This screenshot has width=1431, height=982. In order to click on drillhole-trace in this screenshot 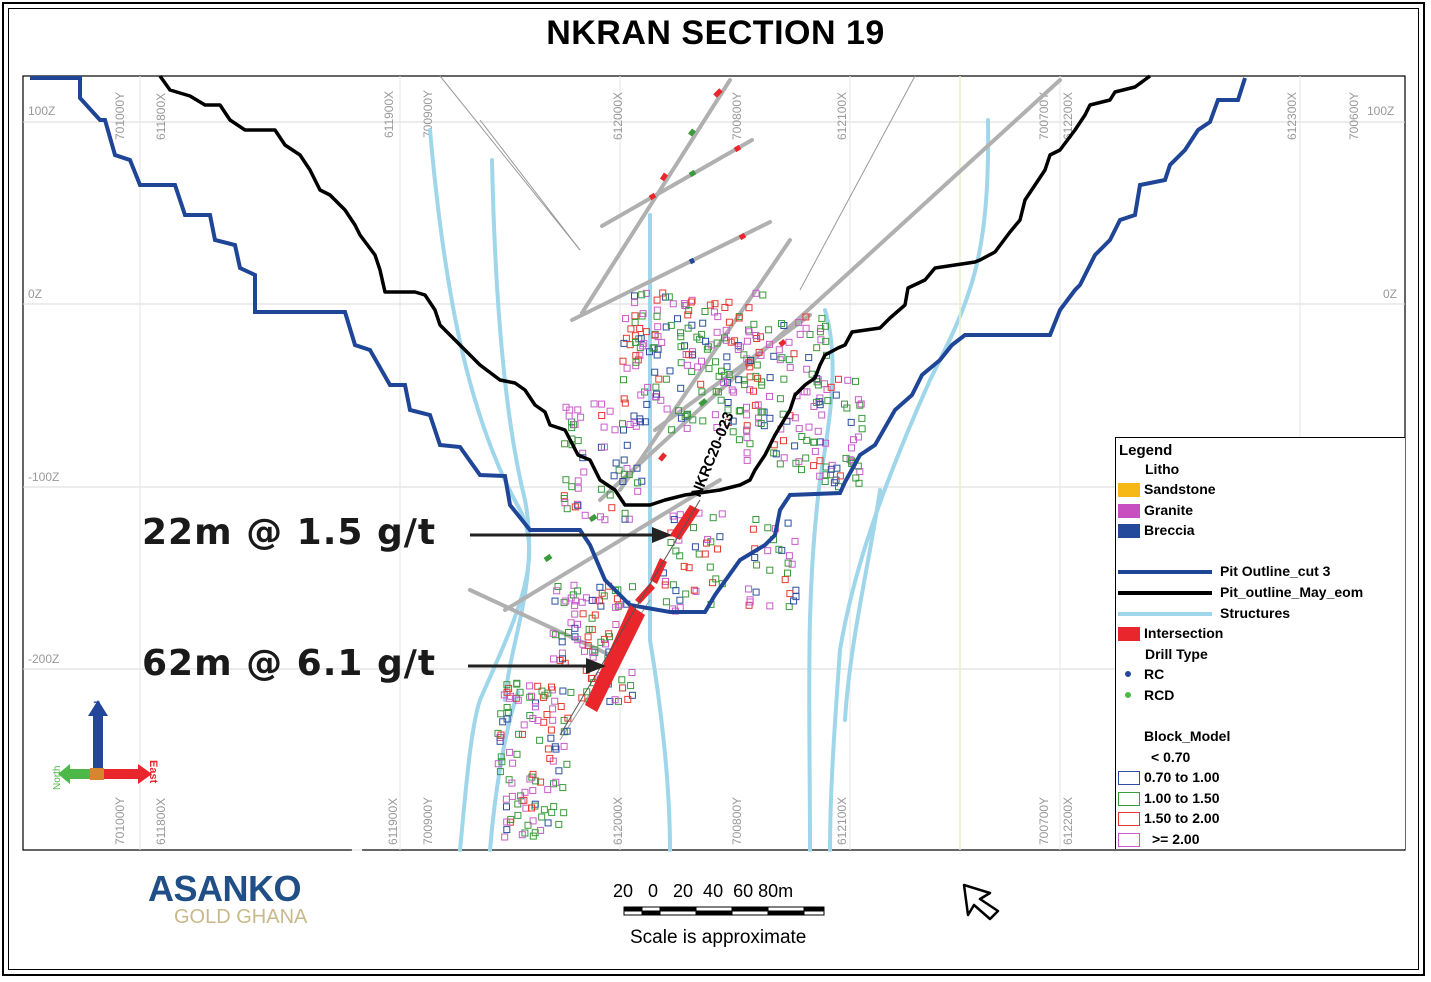, I will do `click(630, 617)`.